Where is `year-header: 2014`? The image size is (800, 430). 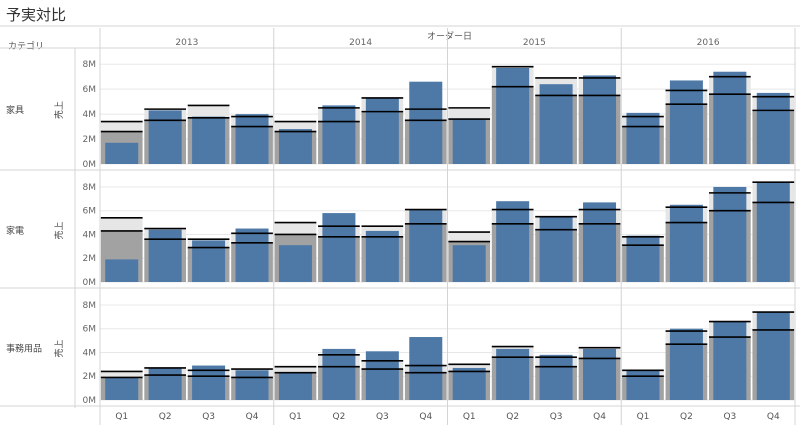 year-header: 2014 is located at coordinates (360, 43).